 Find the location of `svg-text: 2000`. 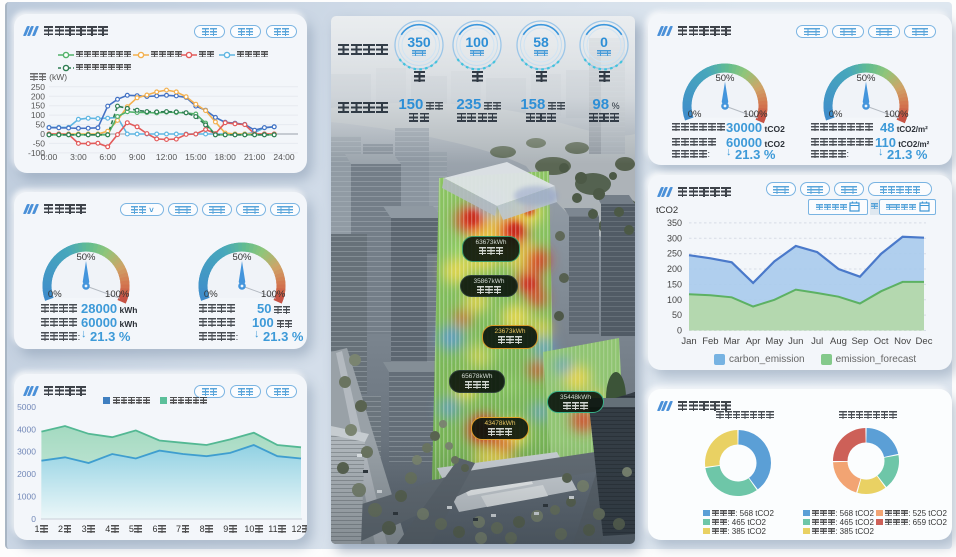

svg-text: 2000 is located at coordinates (26, 474).